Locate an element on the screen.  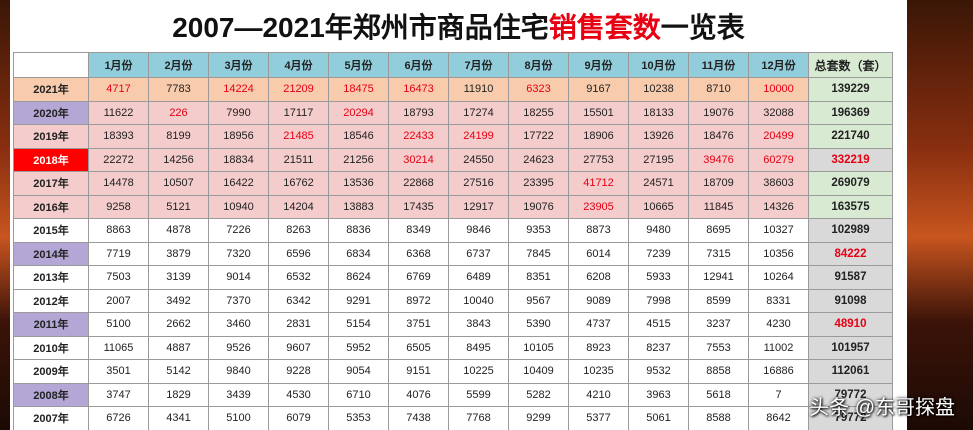
value-cell: 6323 is located at coordinates (538, 89).